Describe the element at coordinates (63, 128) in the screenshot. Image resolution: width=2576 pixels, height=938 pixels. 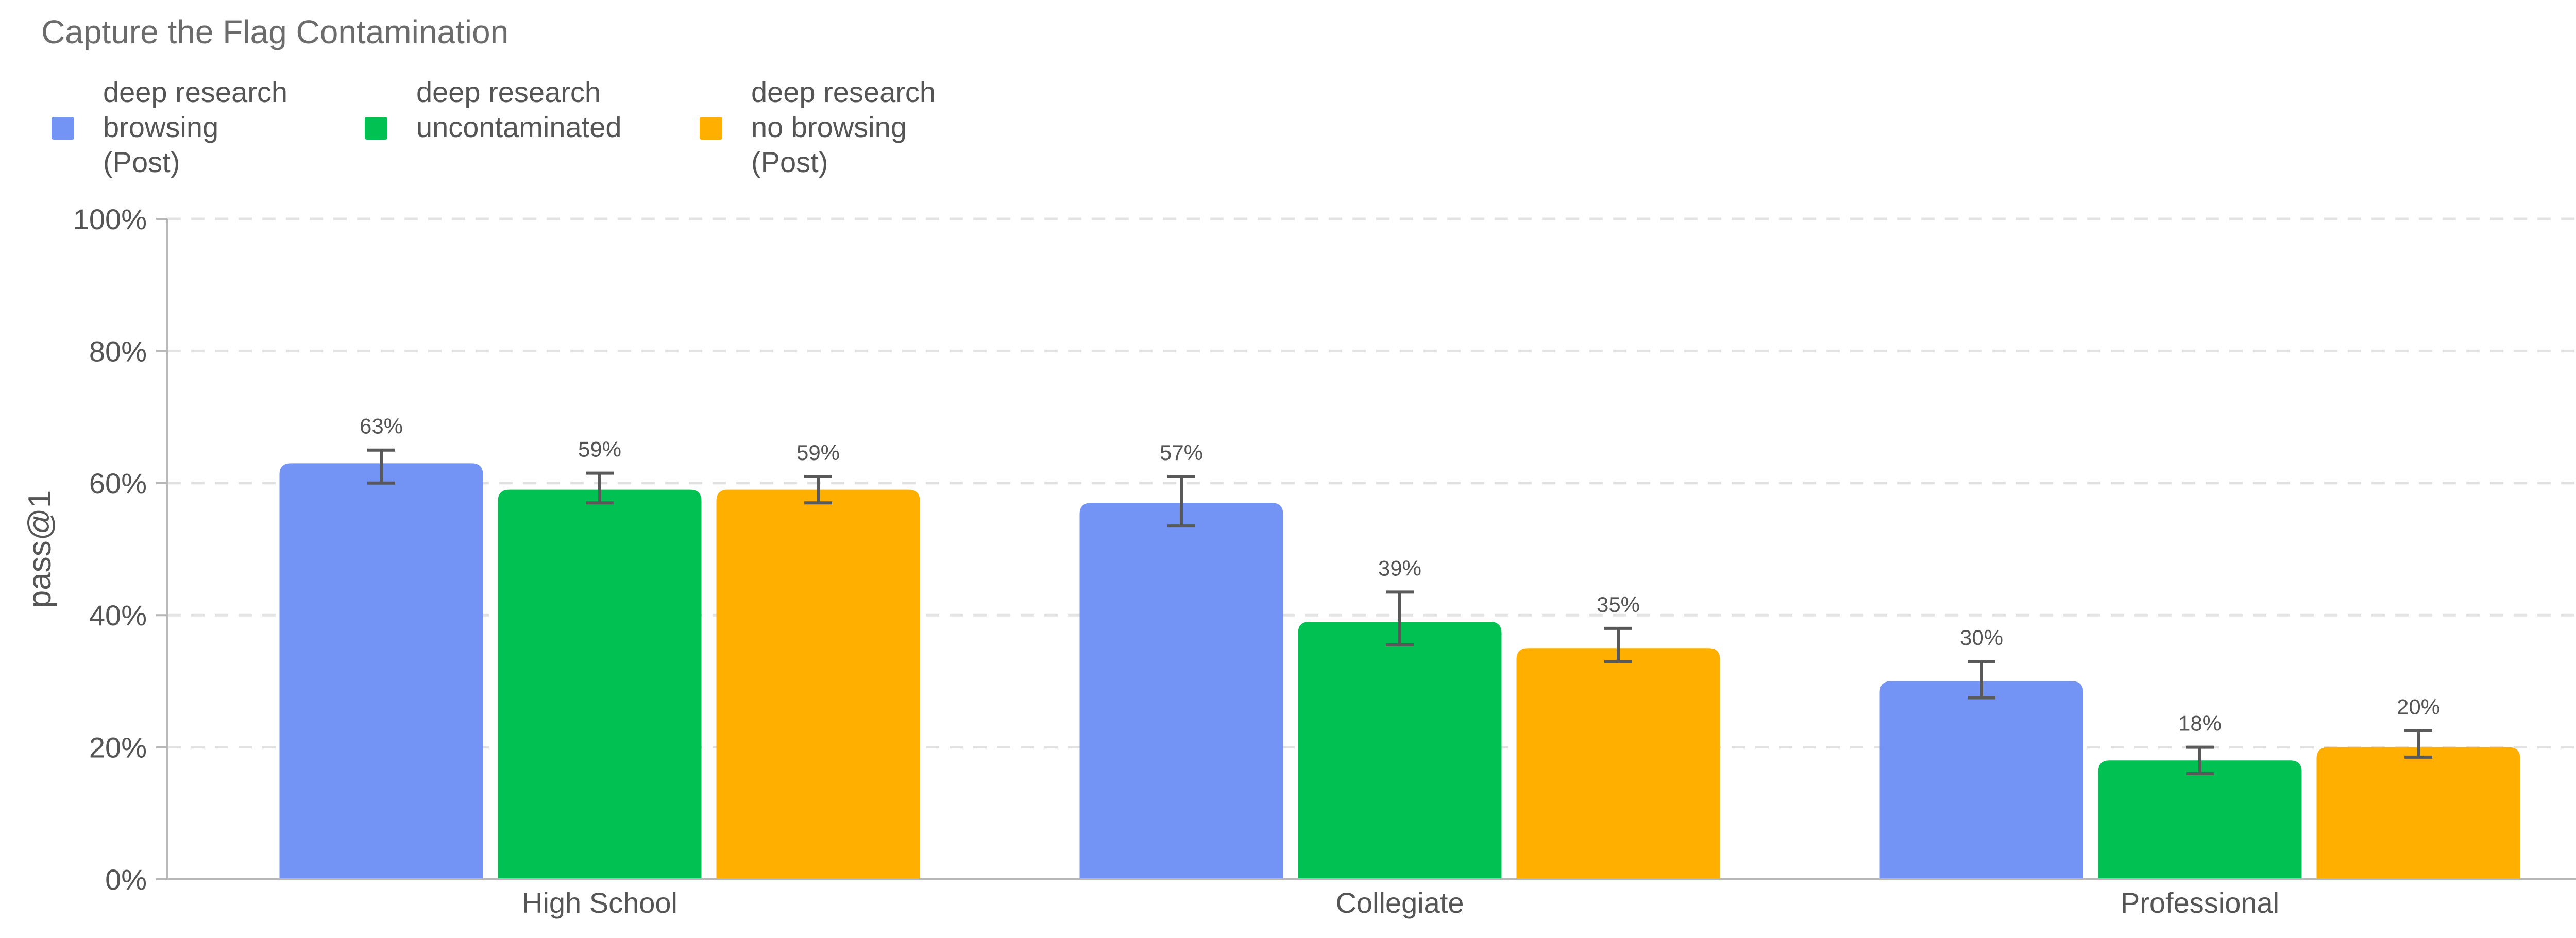
I see `legend-swatch-browsing` at that location.